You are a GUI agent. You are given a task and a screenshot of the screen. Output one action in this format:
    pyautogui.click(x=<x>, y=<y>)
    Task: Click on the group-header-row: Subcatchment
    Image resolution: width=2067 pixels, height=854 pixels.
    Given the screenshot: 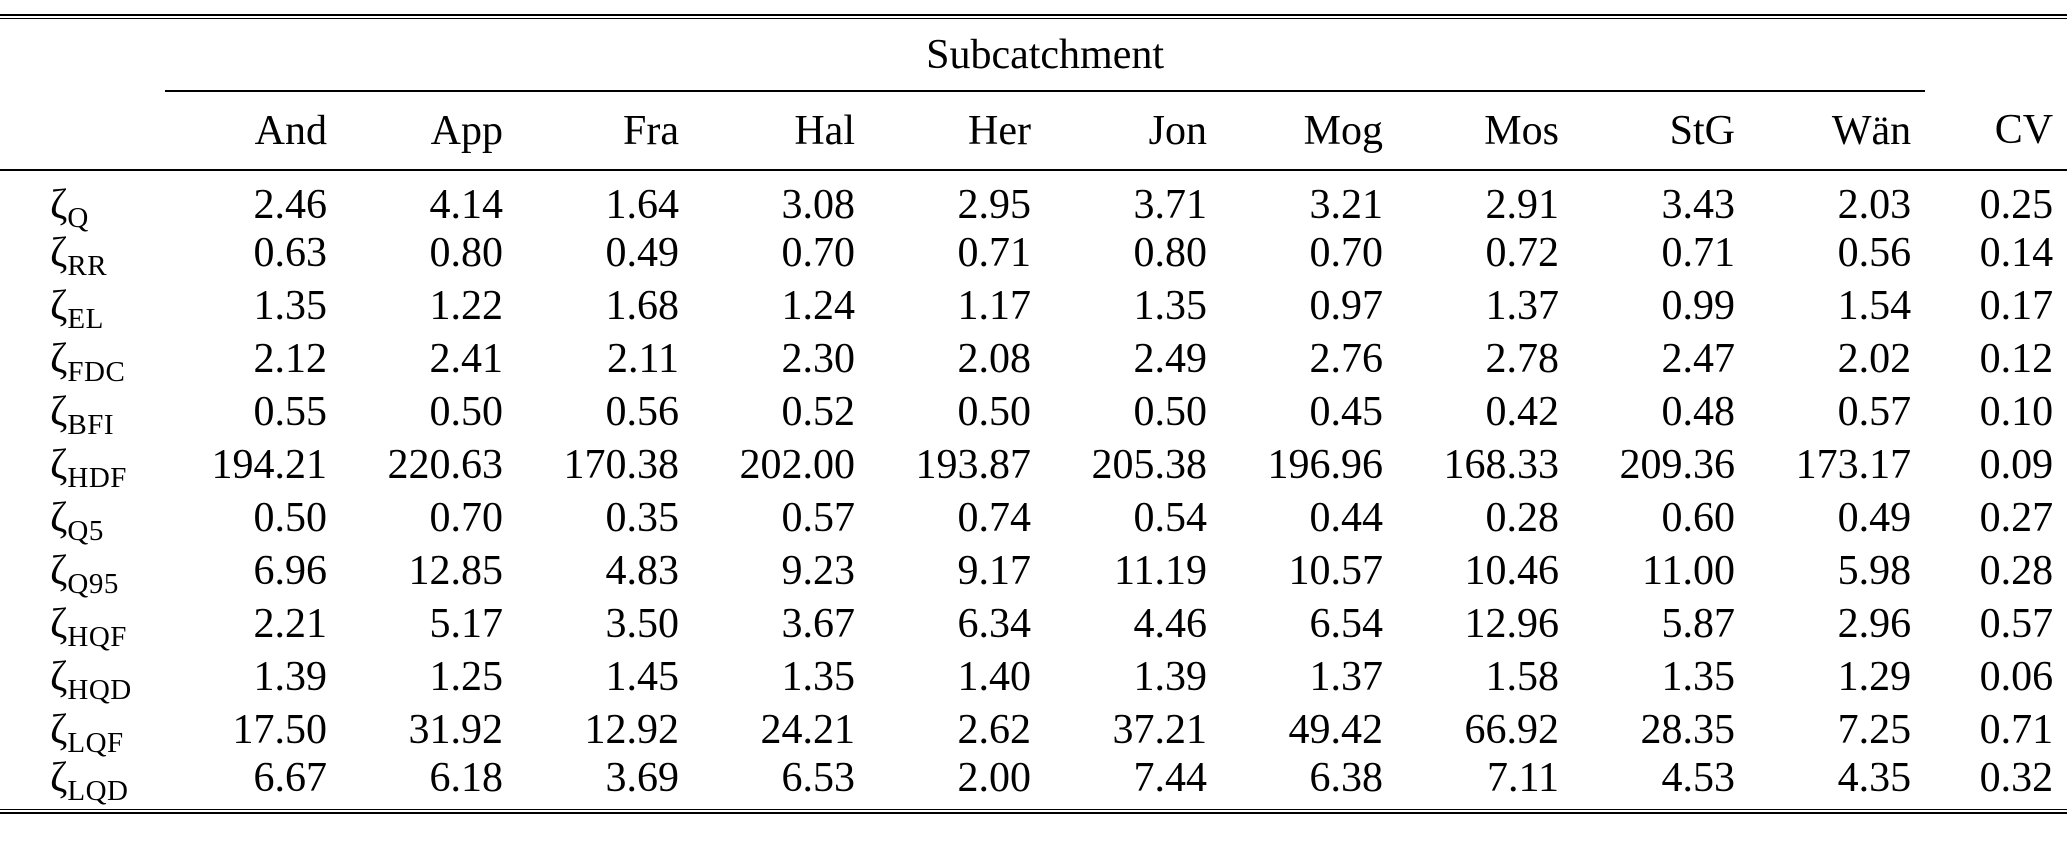 What is the action you would take?
    pyautogui.click(x=1033, y=55)
    